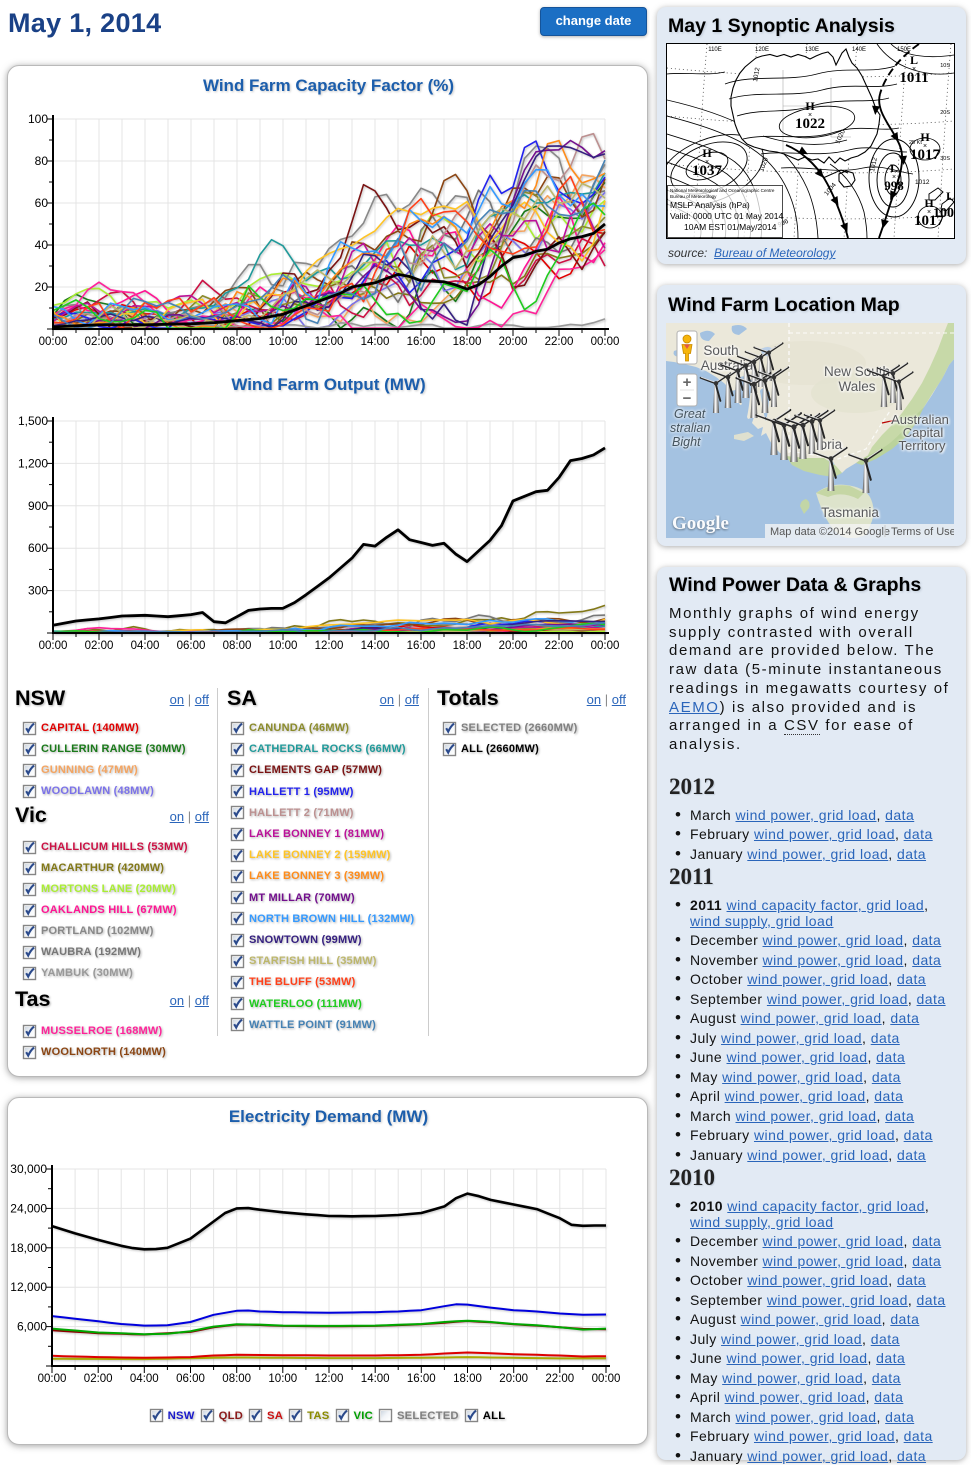  I want to click on svg-text: 1022, so click(810, 124).